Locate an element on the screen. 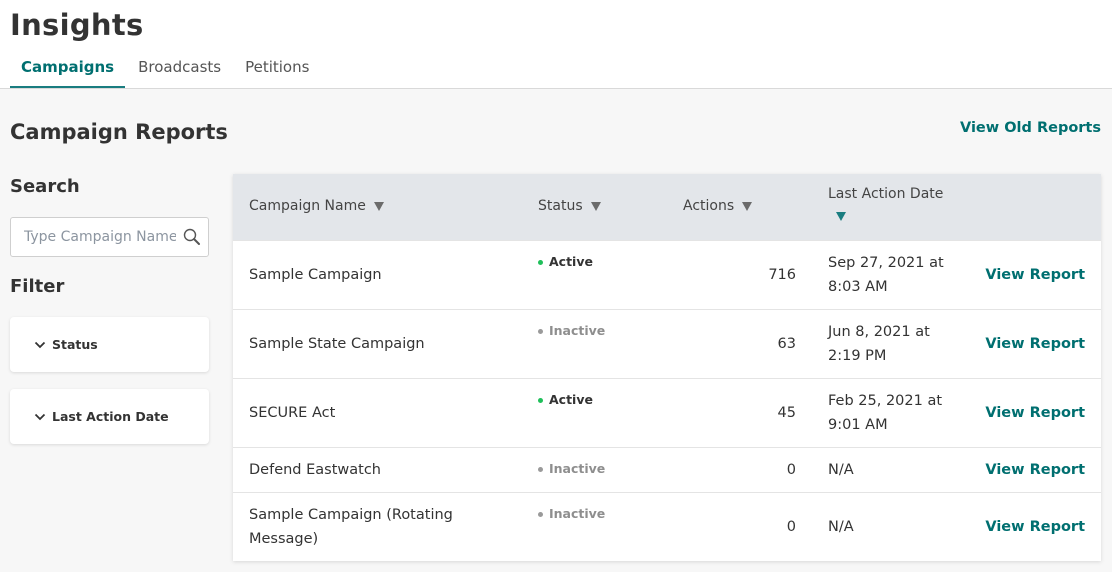 This screenshot has width=1112, height=572. column-label: Campaign Name is located at coordinates (307, 206).